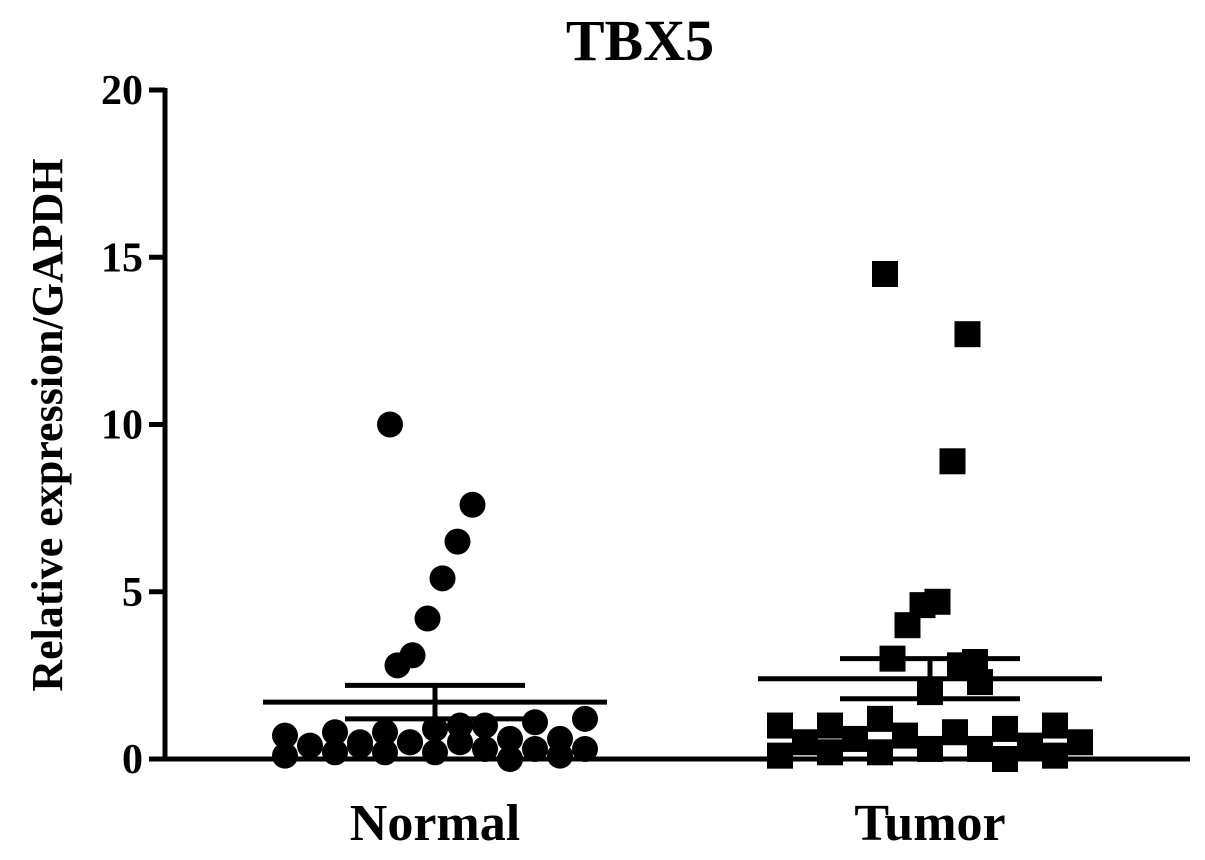  Describe the element at coordinates (435, 823) in the screenshot. I see `x-tick-label: Normal` at that location.